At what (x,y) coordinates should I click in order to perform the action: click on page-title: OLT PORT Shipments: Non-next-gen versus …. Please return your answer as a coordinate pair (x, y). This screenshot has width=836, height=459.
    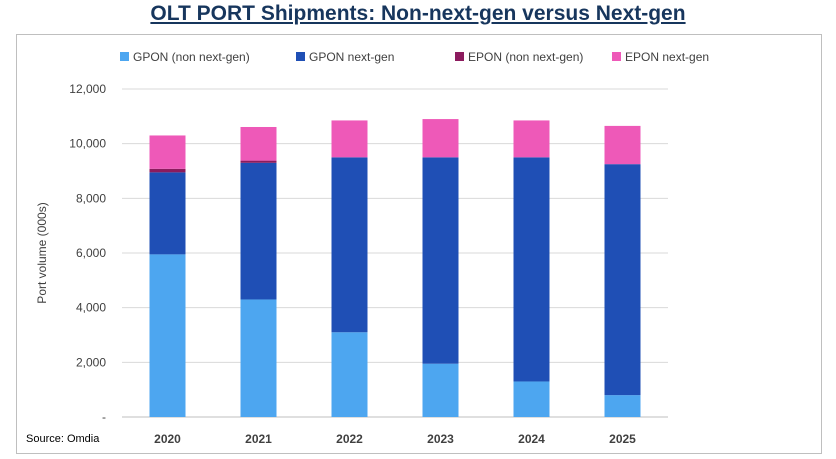
    Looking at the image, I should click on (418, 13).